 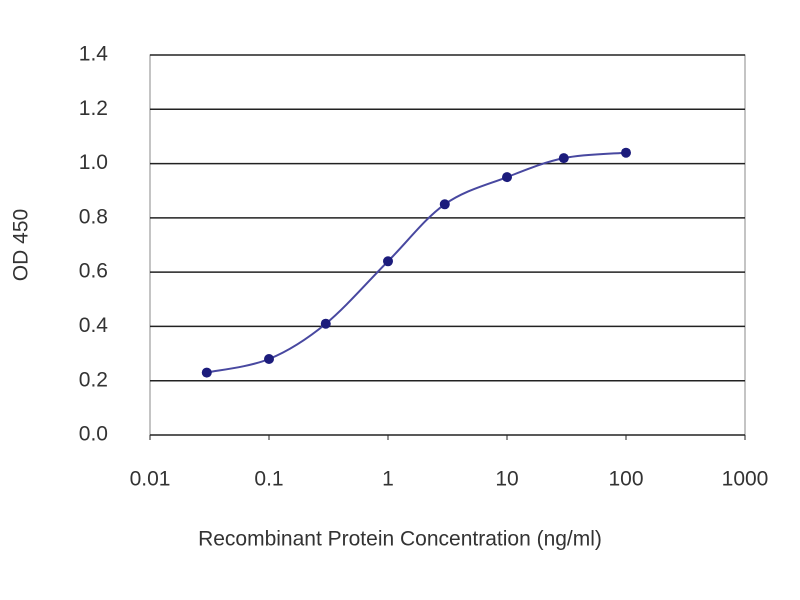 What do you see at coordinates (388, 479) in the screenshot?
I see `x-tick-label: 1` at bounding box center [388, 479].